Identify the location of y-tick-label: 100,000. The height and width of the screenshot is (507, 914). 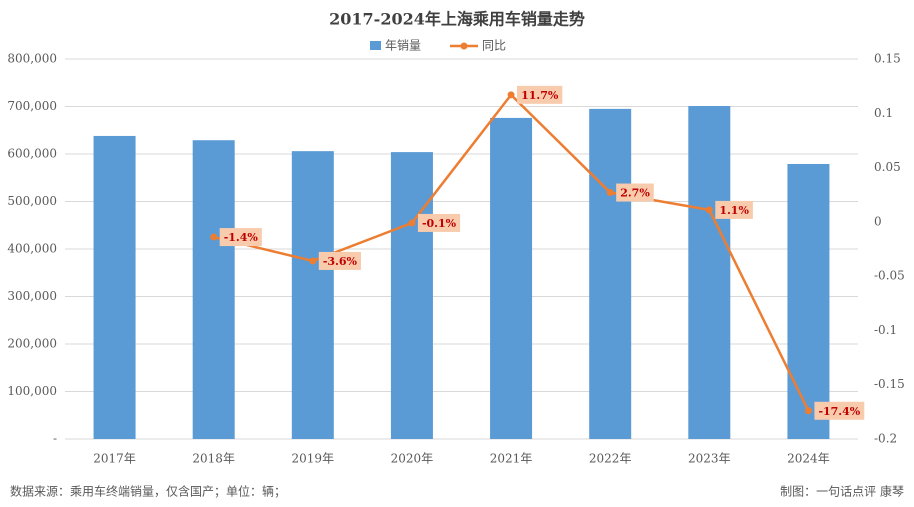
(32, 391).